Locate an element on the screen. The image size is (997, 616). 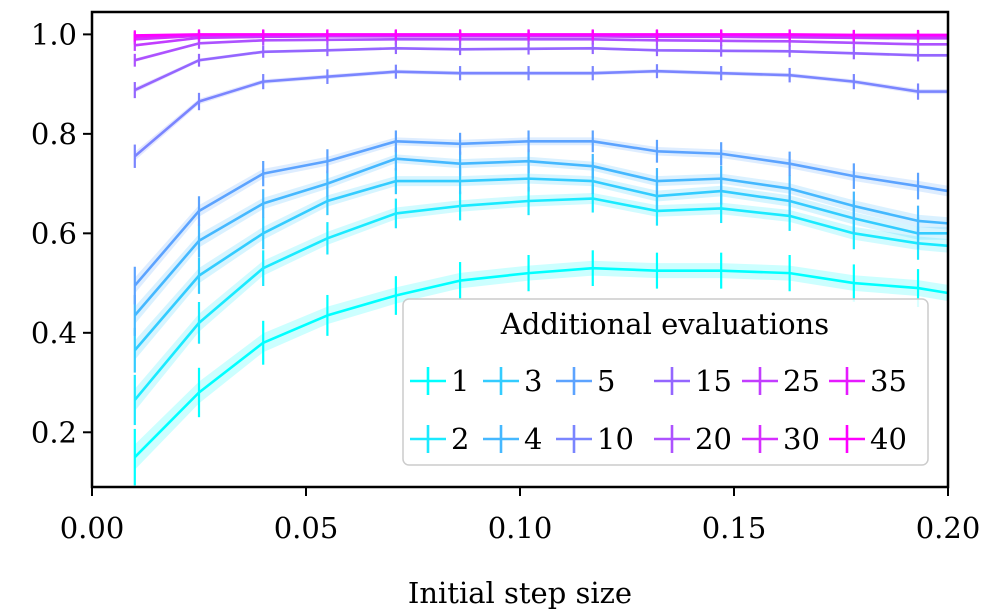
legend-entry-40: 40 is located at coordinates (868, 439).